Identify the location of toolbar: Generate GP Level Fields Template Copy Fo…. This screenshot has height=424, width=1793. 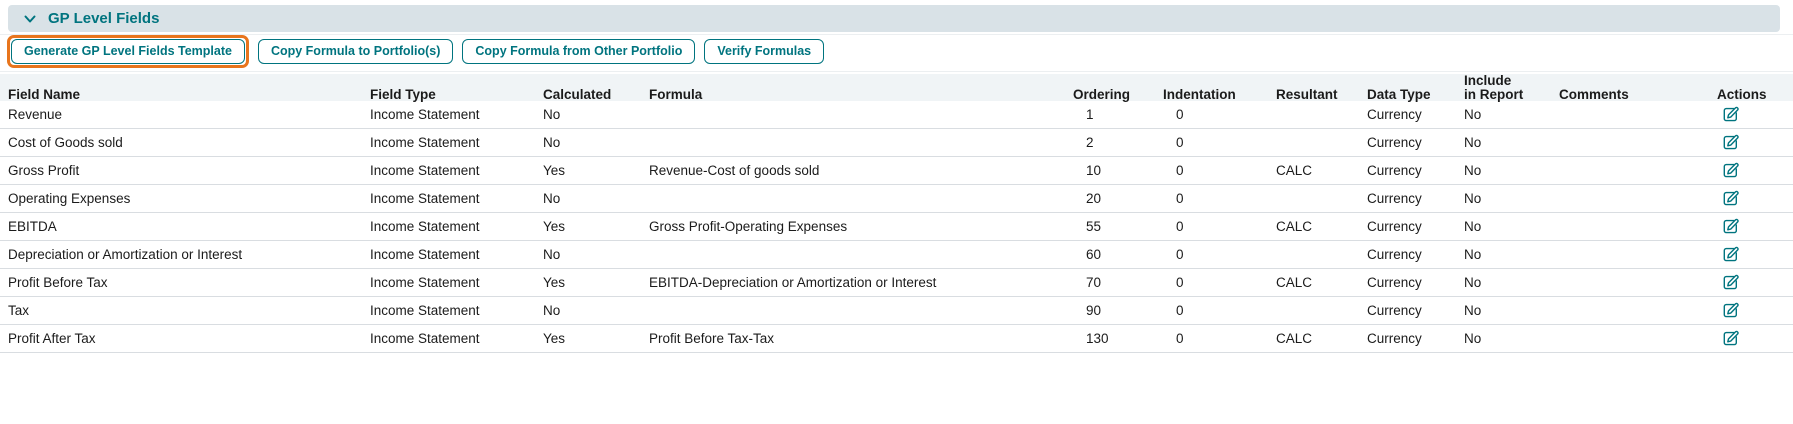
(896, 51).